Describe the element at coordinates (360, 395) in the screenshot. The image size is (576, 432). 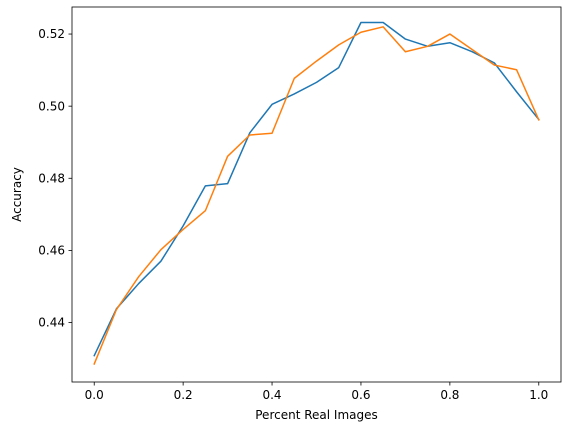
I see `x-tick-label: 0.6` at that location.